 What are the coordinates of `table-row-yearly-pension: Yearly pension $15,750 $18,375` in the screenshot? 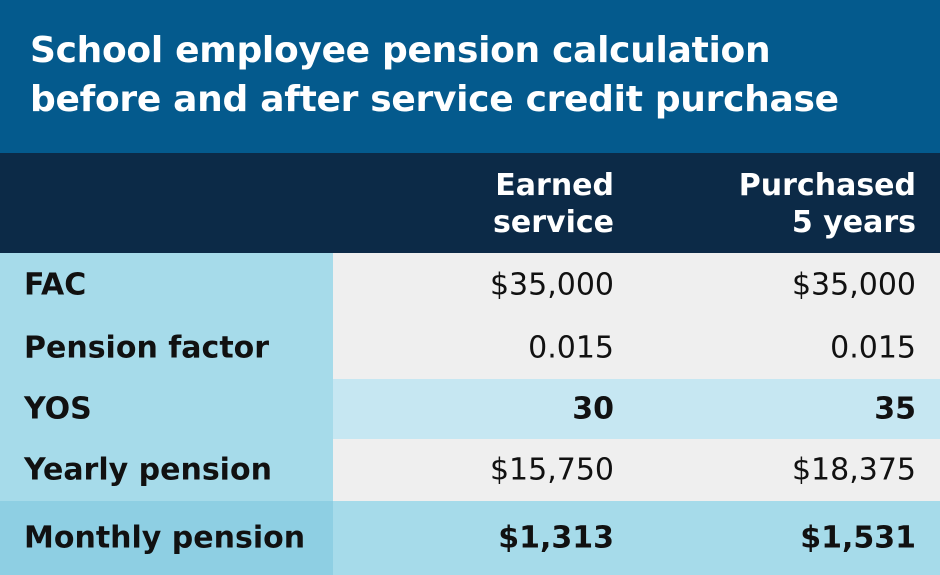 It's located at (470, 470).